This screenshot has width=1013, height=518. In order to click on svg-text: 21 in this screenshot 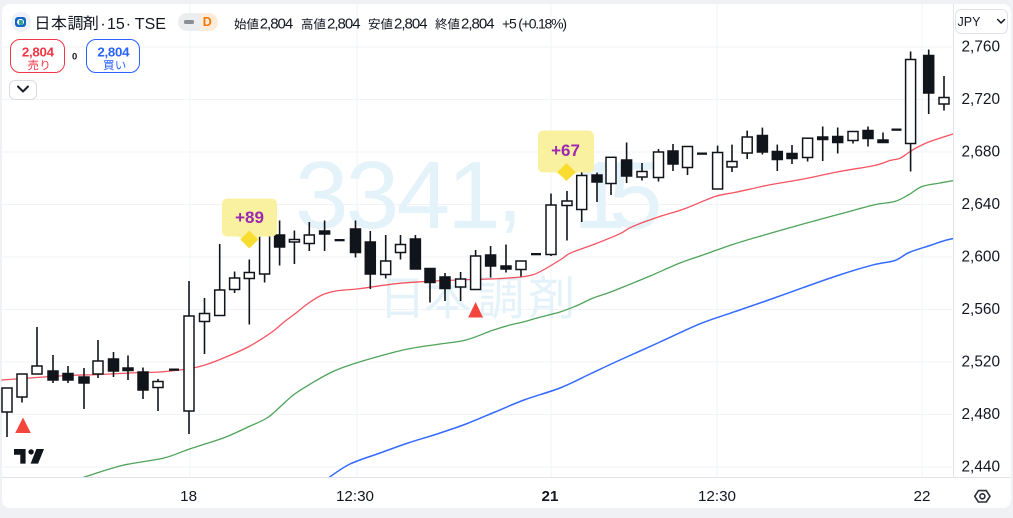, I will do `click(550, 496)`.